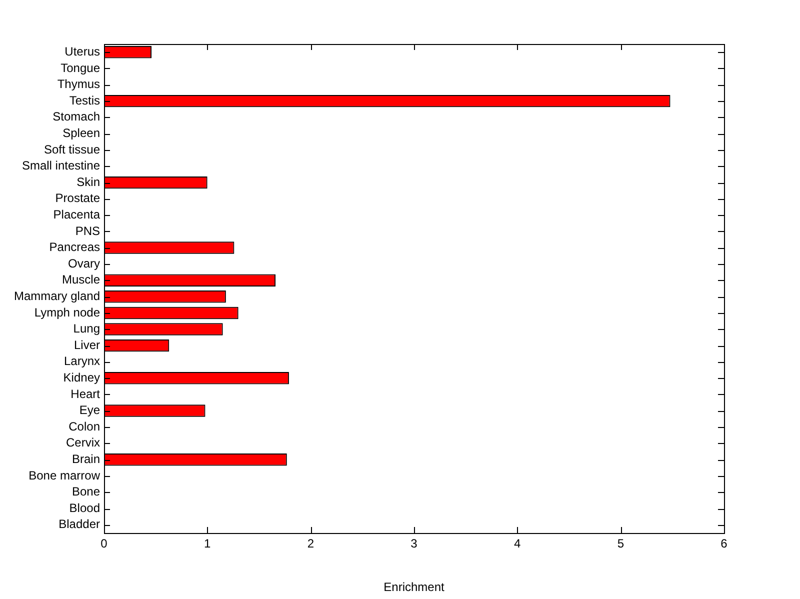 This screenshot has width=800, height=599. Describe the element at coordinates (86, 329) in the screenshot. I see `y-tick-label: Lung` at that location.